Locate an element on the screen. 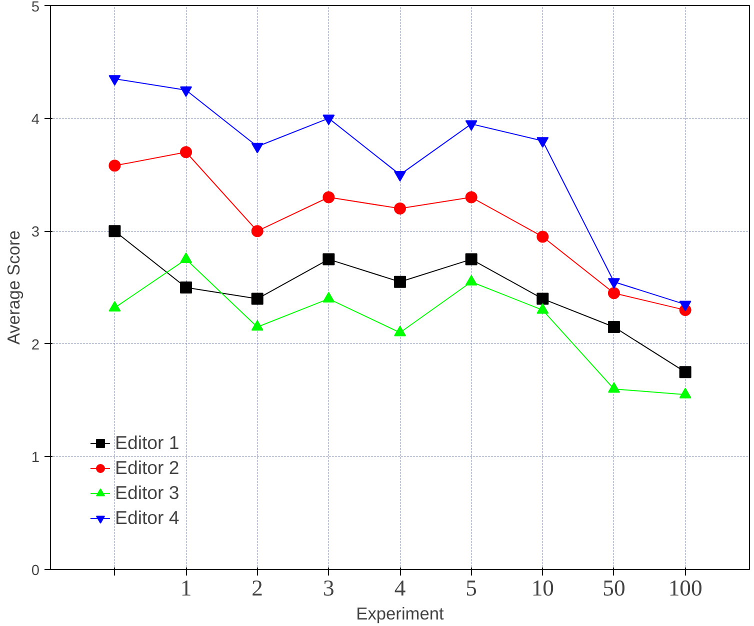 The width and height of the screenshot is (754, 626). x-tick-label: 2 is located at coordinates (258, 588).